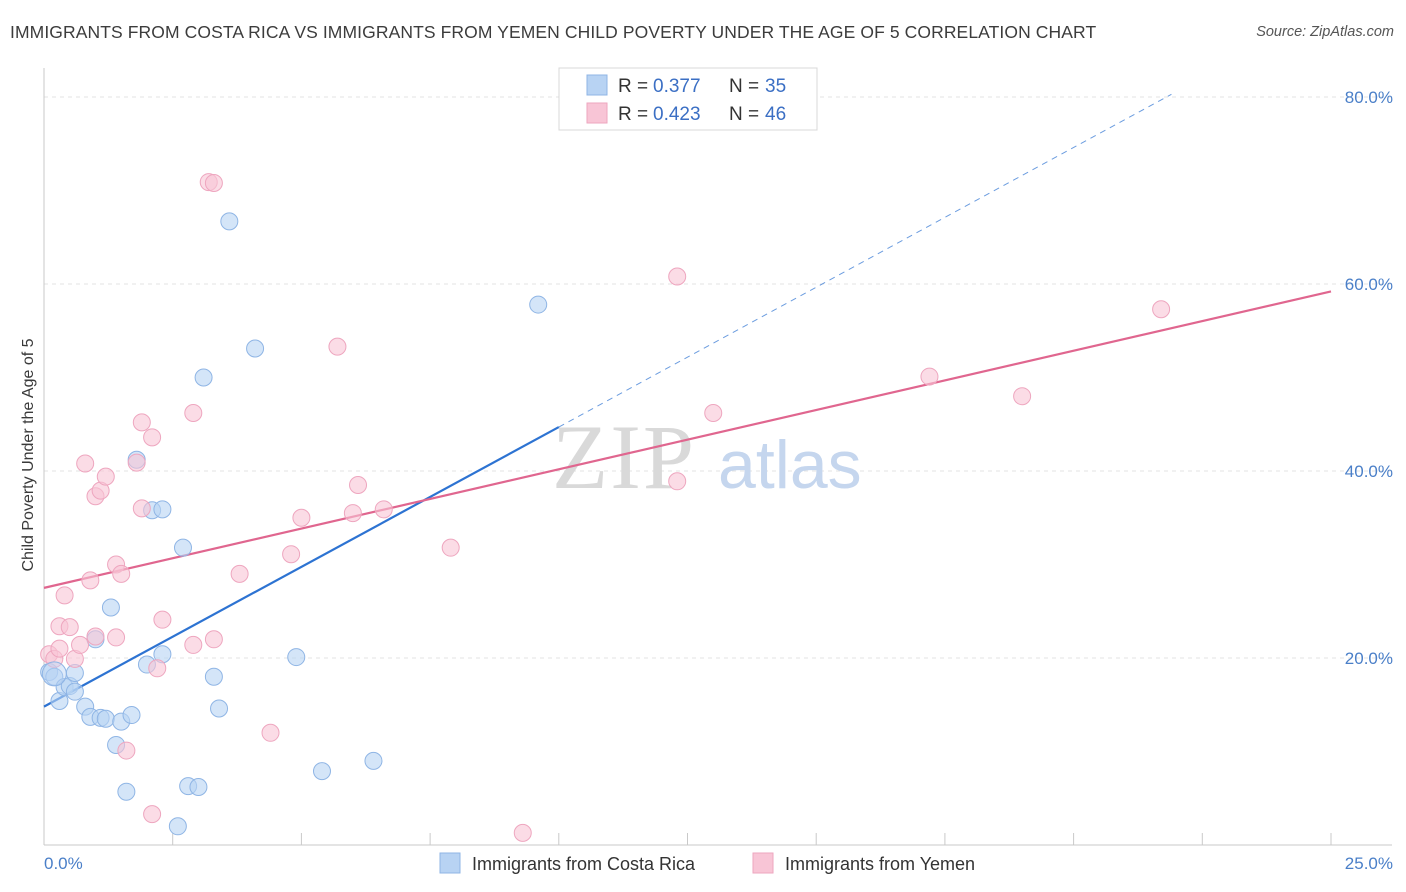  Describe the element at coordinates (1369, 658) in the screenshot. I see `y-tick-label: 20.0%` at that location.